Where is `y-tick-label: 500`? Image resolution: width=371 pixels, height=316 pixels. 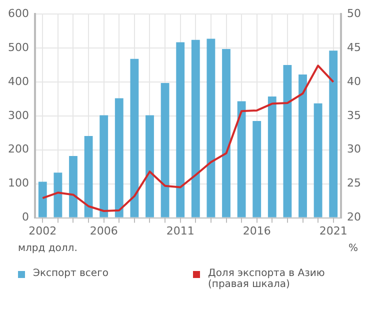 y-tick-label: 500 is located at coordinates (18, 47).